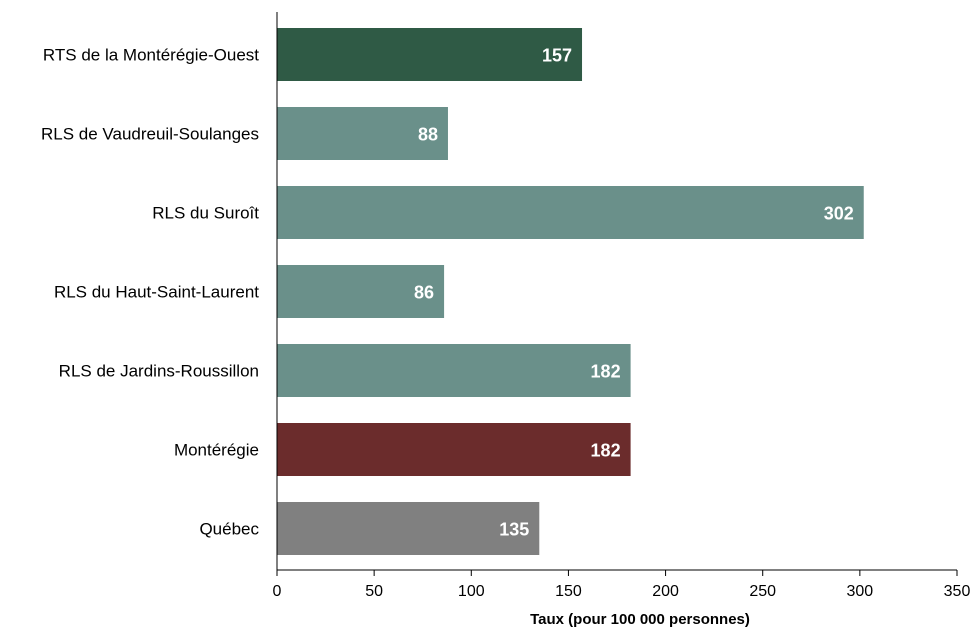 This screenshot has height=629, width=975. What do you see at coordinates (216, 450) in the screenshot?
I see `category-label: Montérégie` at bounding box center [216, 450].